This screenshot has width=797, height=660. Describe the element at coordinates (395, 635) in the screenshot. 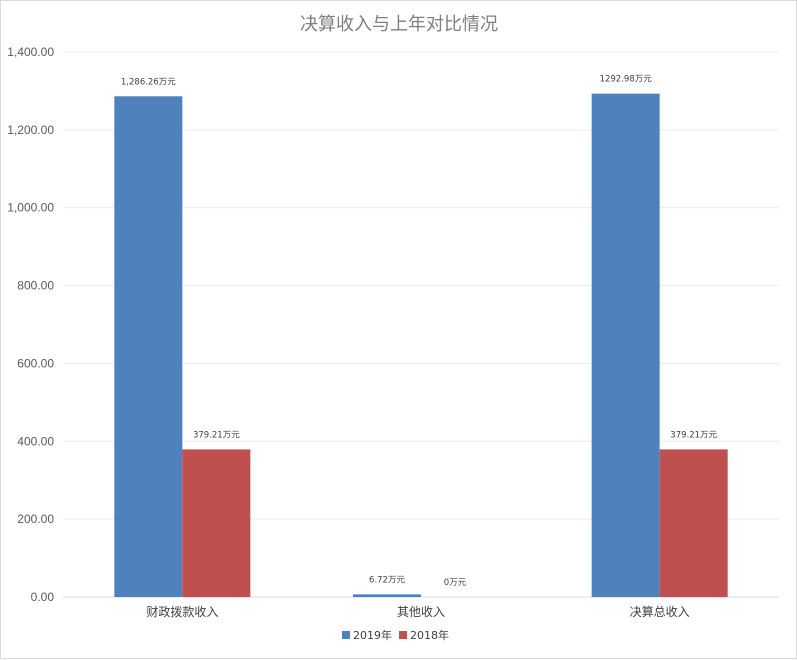

I see `legend: 2019年 2018年` at that location.